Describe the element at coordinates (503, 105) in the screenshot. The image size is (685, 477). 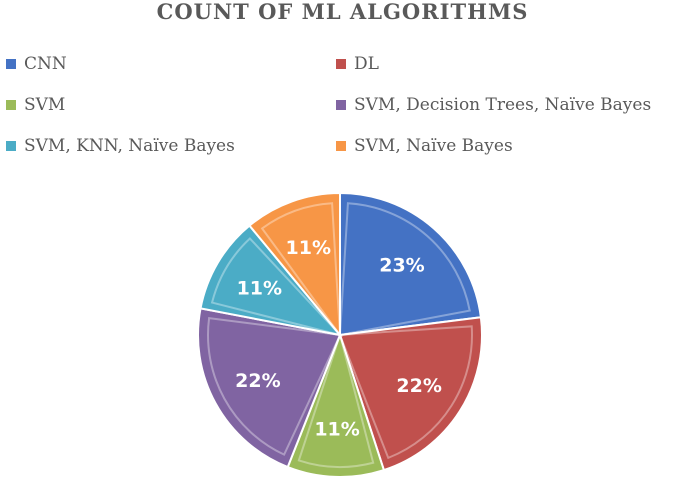
I see `legend-label: SVM, Decision Trees, Naïve Bayes` at that location.